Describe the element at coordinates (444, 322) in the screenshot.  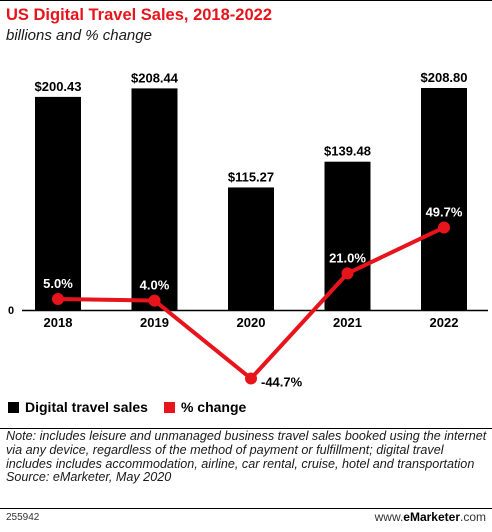
I see `x-tick-2022: 2022` at that location.